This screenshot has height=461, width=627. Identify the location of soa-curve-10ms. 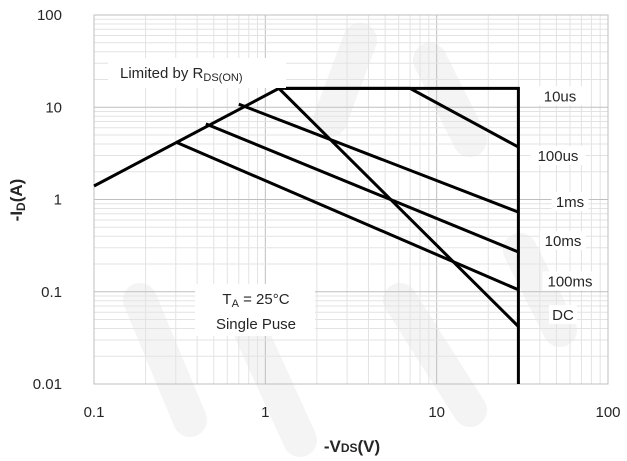
(362, 188).